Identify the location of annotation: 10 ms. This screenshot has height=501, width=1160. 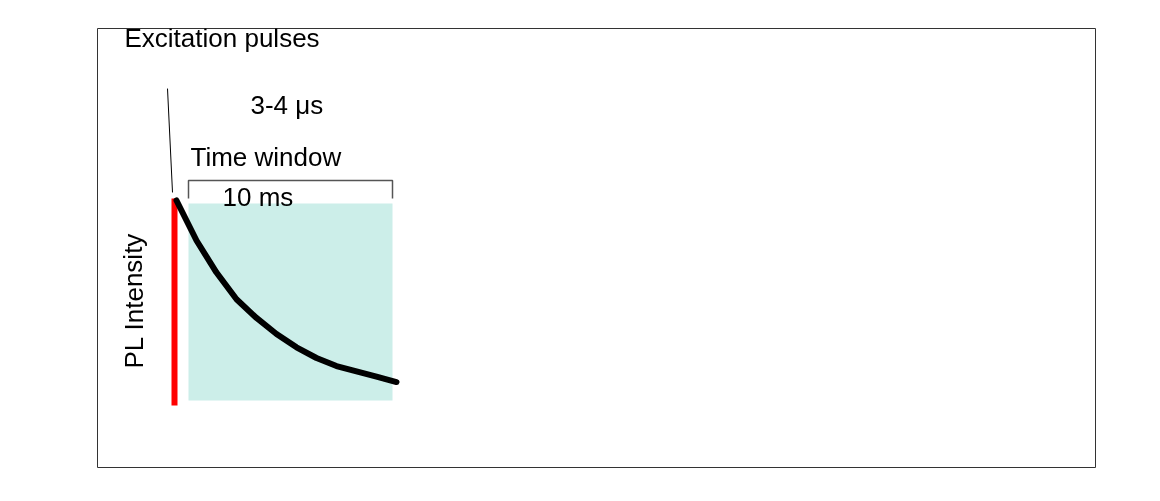
(258, 197).